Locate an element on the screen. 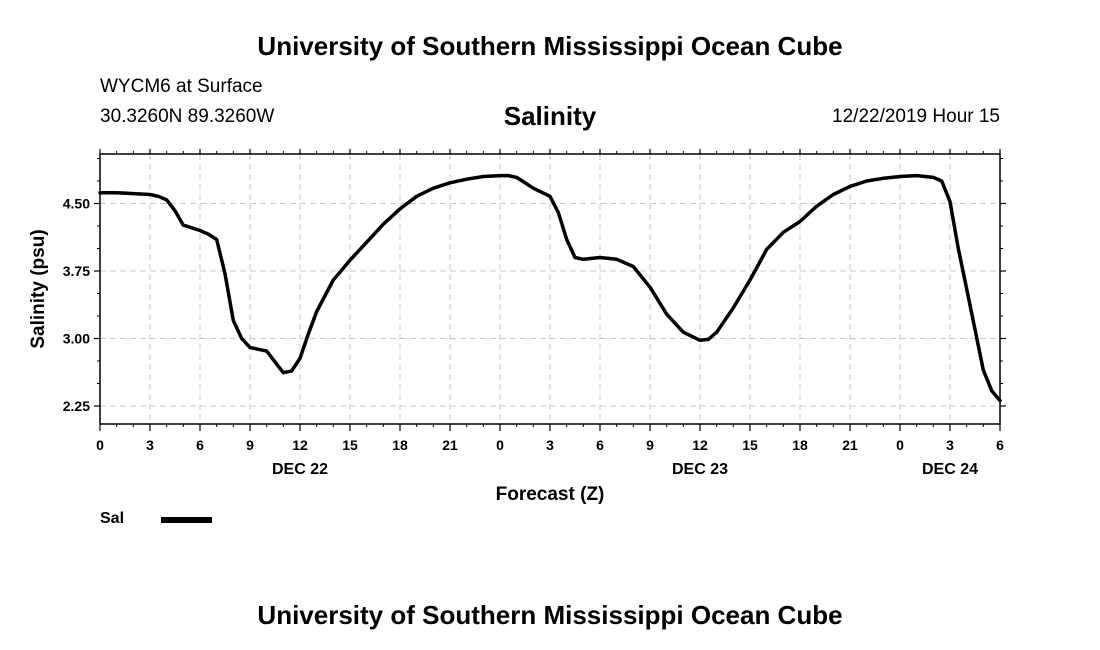  date-label: DEC 22 is located at coordinates (300, 469).